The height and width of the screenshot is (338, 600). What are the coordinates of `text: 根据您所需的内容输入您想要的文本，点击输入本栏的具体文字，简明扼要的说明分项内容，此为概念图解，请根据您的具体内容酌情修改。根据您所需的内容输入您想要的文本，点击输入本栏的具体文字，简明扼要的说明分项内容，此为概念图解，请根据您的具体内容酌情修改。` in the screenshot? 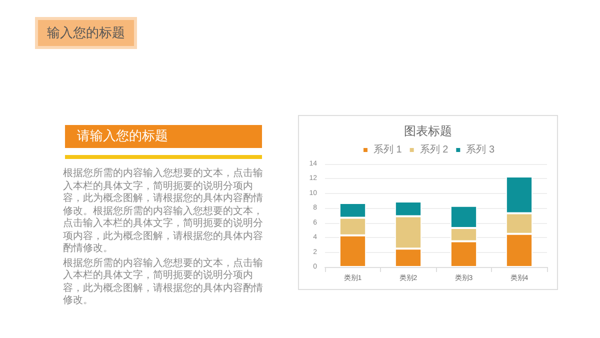 It's located at (163, 212).